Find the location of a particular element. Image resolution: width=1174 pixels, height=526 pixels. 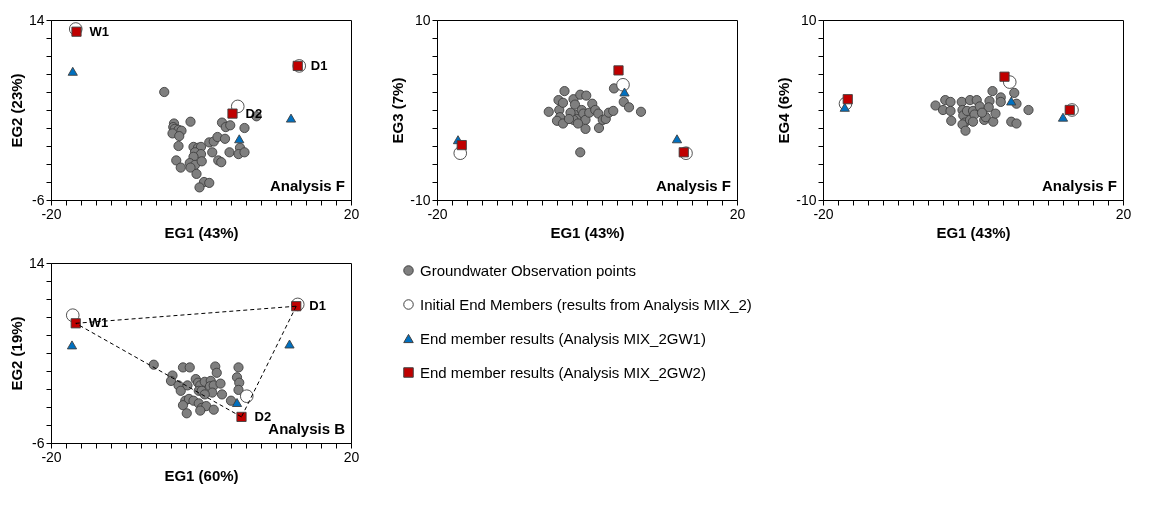

legend-label: Groundwater Observation points is located at coordinates (528, 270).